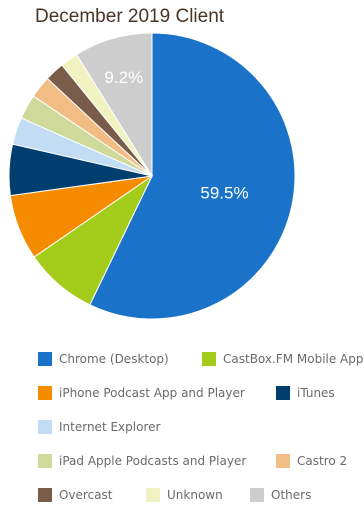 This screenshot has height=508, width=364. I want to click on legend-item: Chrome (Desktop), so click(103, 359).